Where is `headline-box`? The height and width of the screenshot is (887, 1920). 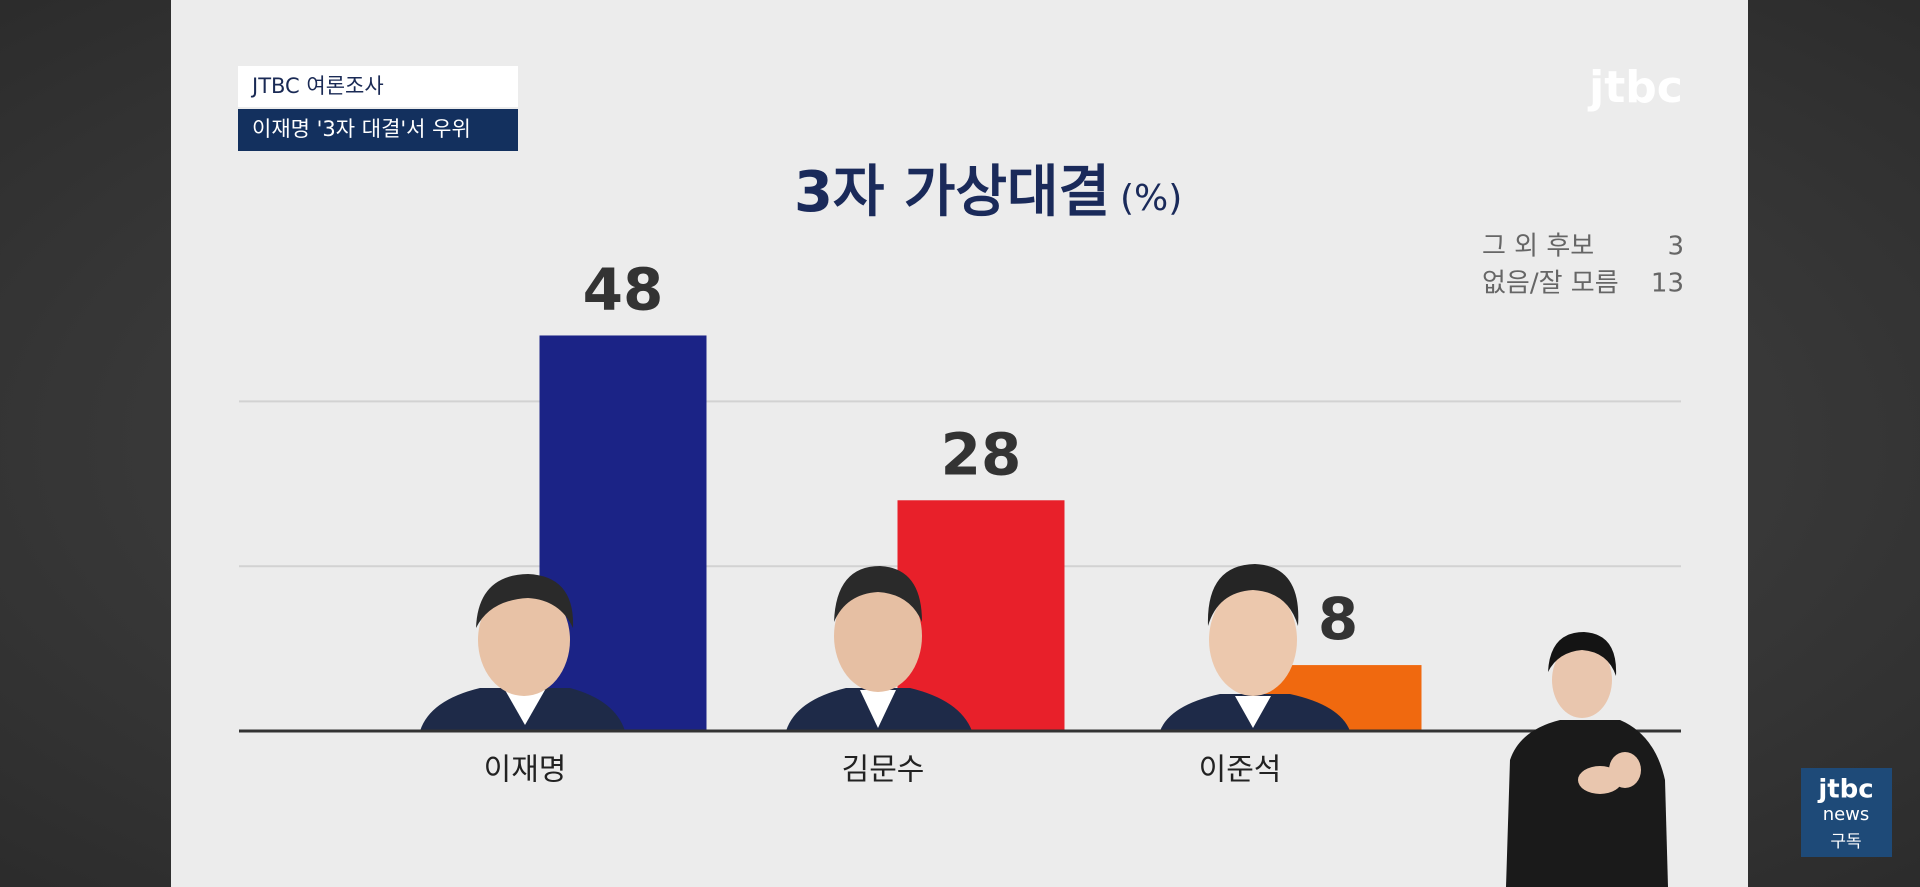
headline-box is located at coordinates (378, 130).